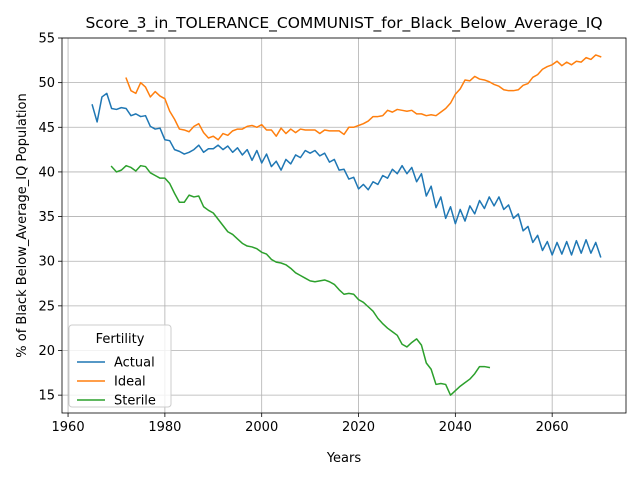  I want to click on y-axis-label: % of Black Below_Average_IQ Population, so click(22, 225).